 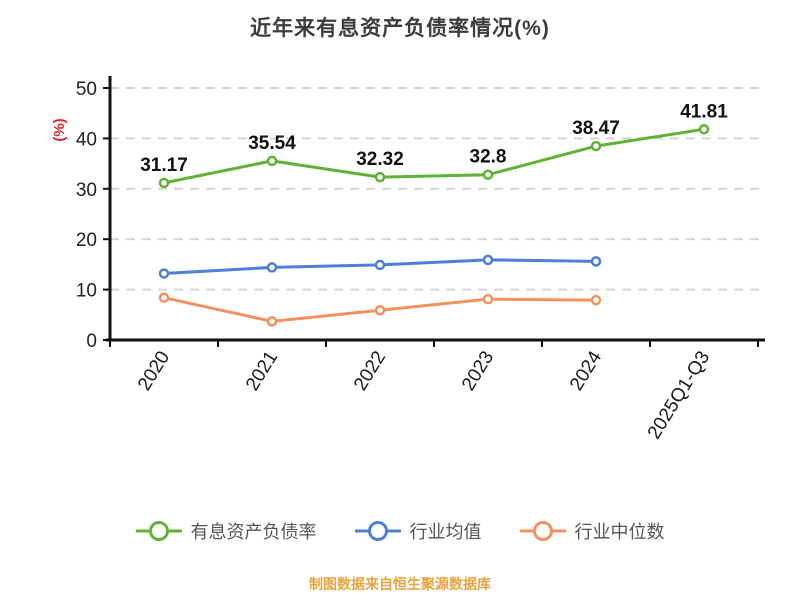 I want to click on data-label: 32.32, so click(x=380, y=159).